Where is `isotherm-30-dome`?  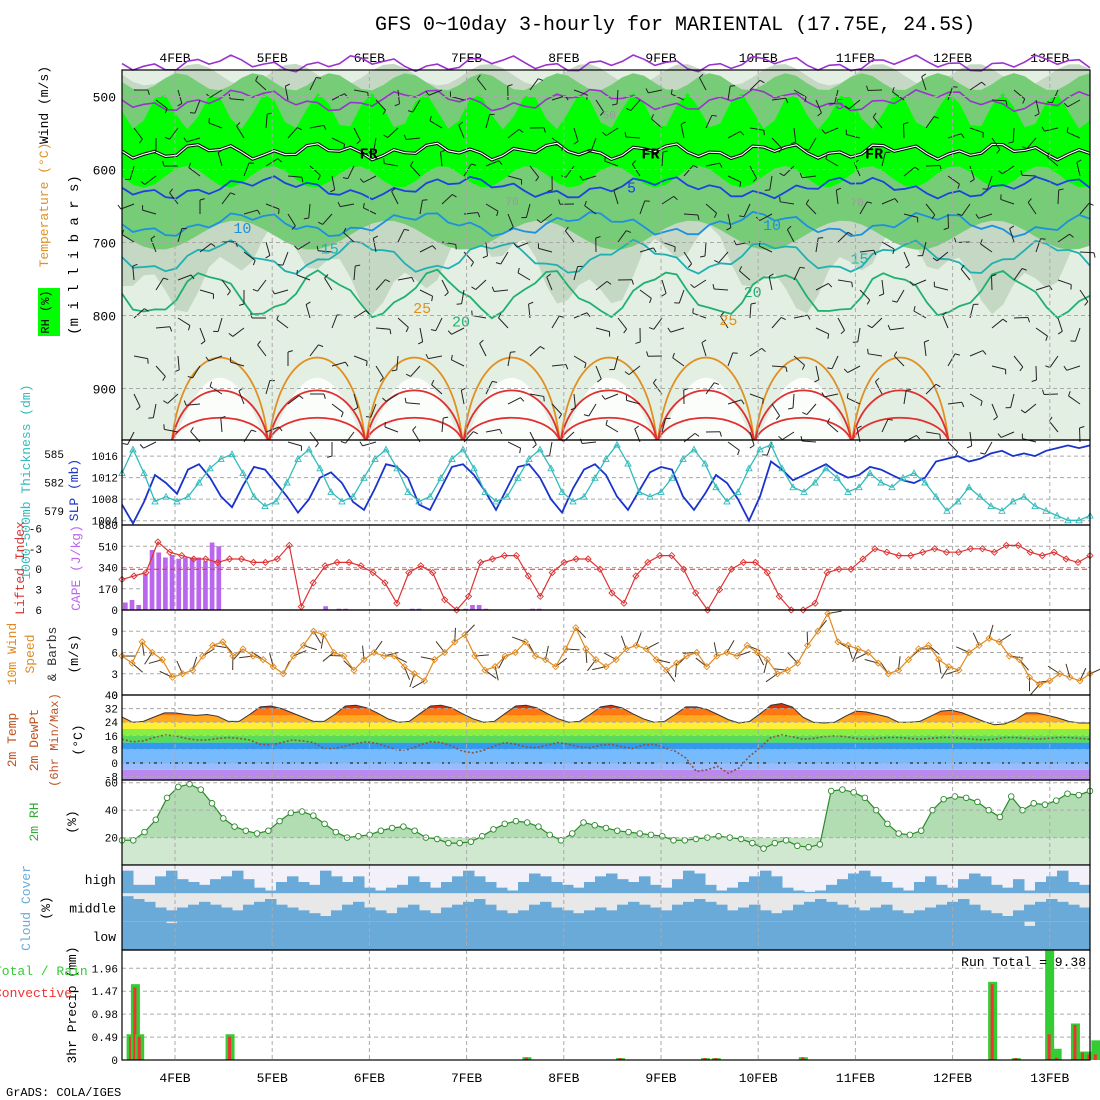
isotherm-30-dome is located at coordinates (511, 415).